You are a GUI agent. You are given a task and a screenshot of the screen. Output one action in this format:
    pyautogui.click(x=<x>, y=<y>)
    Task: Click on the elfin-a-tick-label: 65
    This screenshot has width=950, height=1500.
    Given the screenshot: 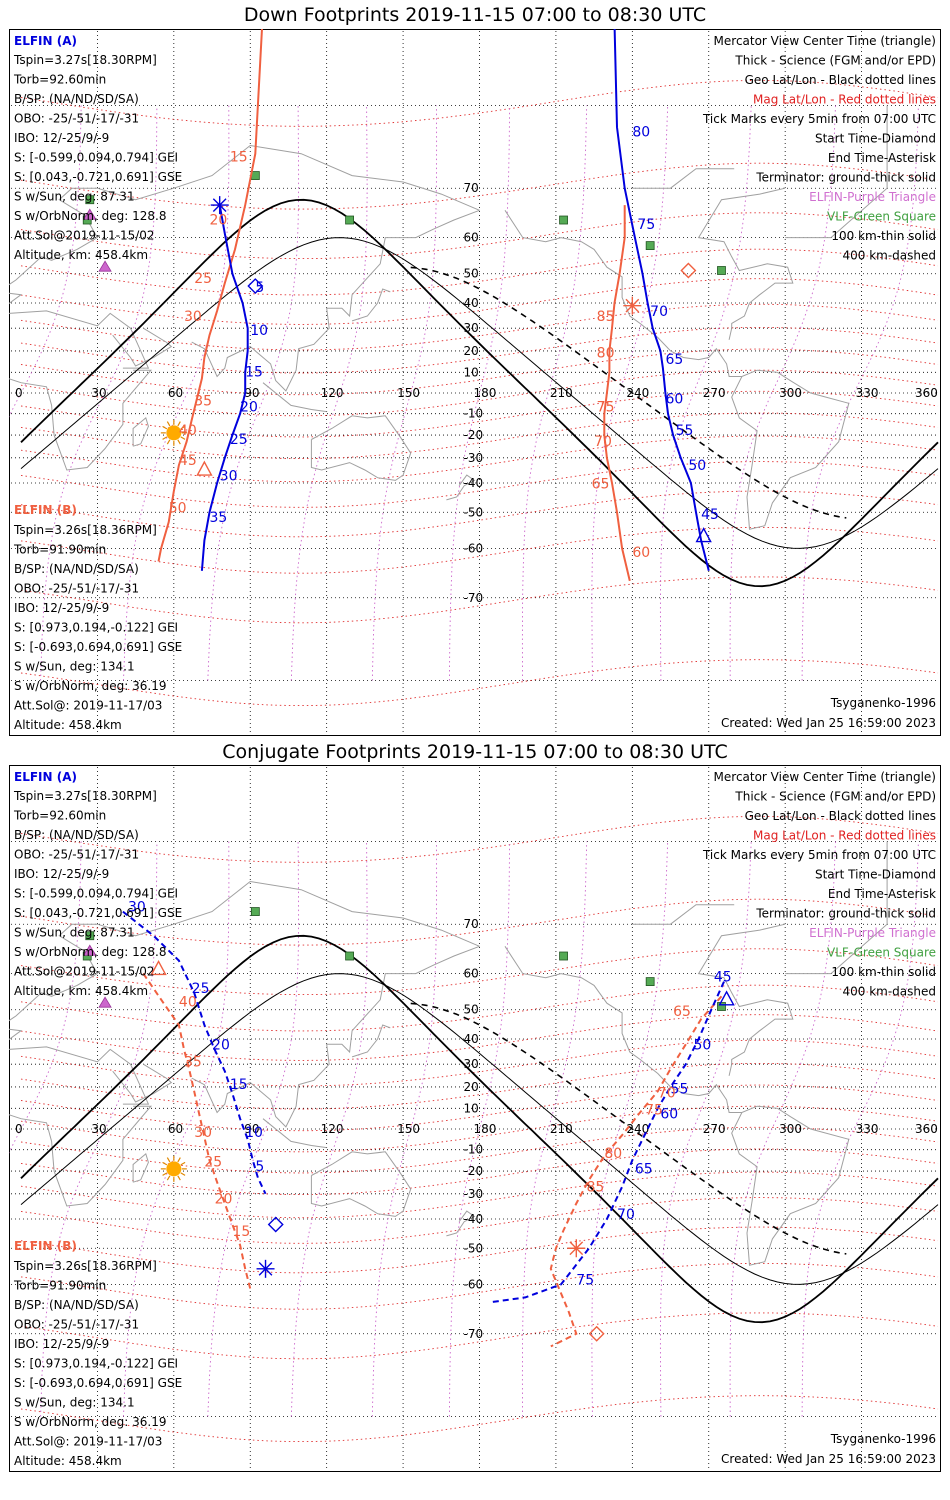 What is the action you would take?
    pyautogui.click(x=644, y=1169)
    